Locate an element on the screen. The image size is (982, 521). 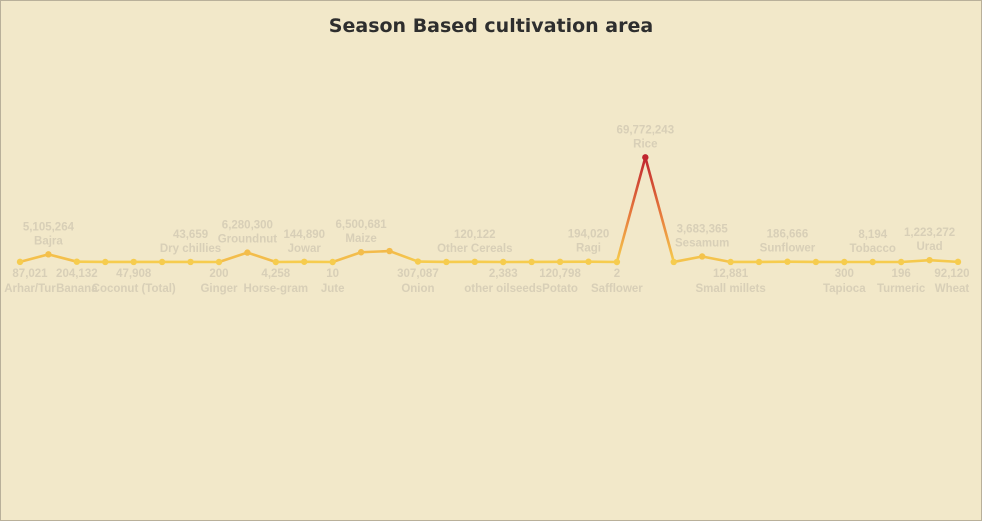
category-label: Ragi is located at coordinates (588, 249).